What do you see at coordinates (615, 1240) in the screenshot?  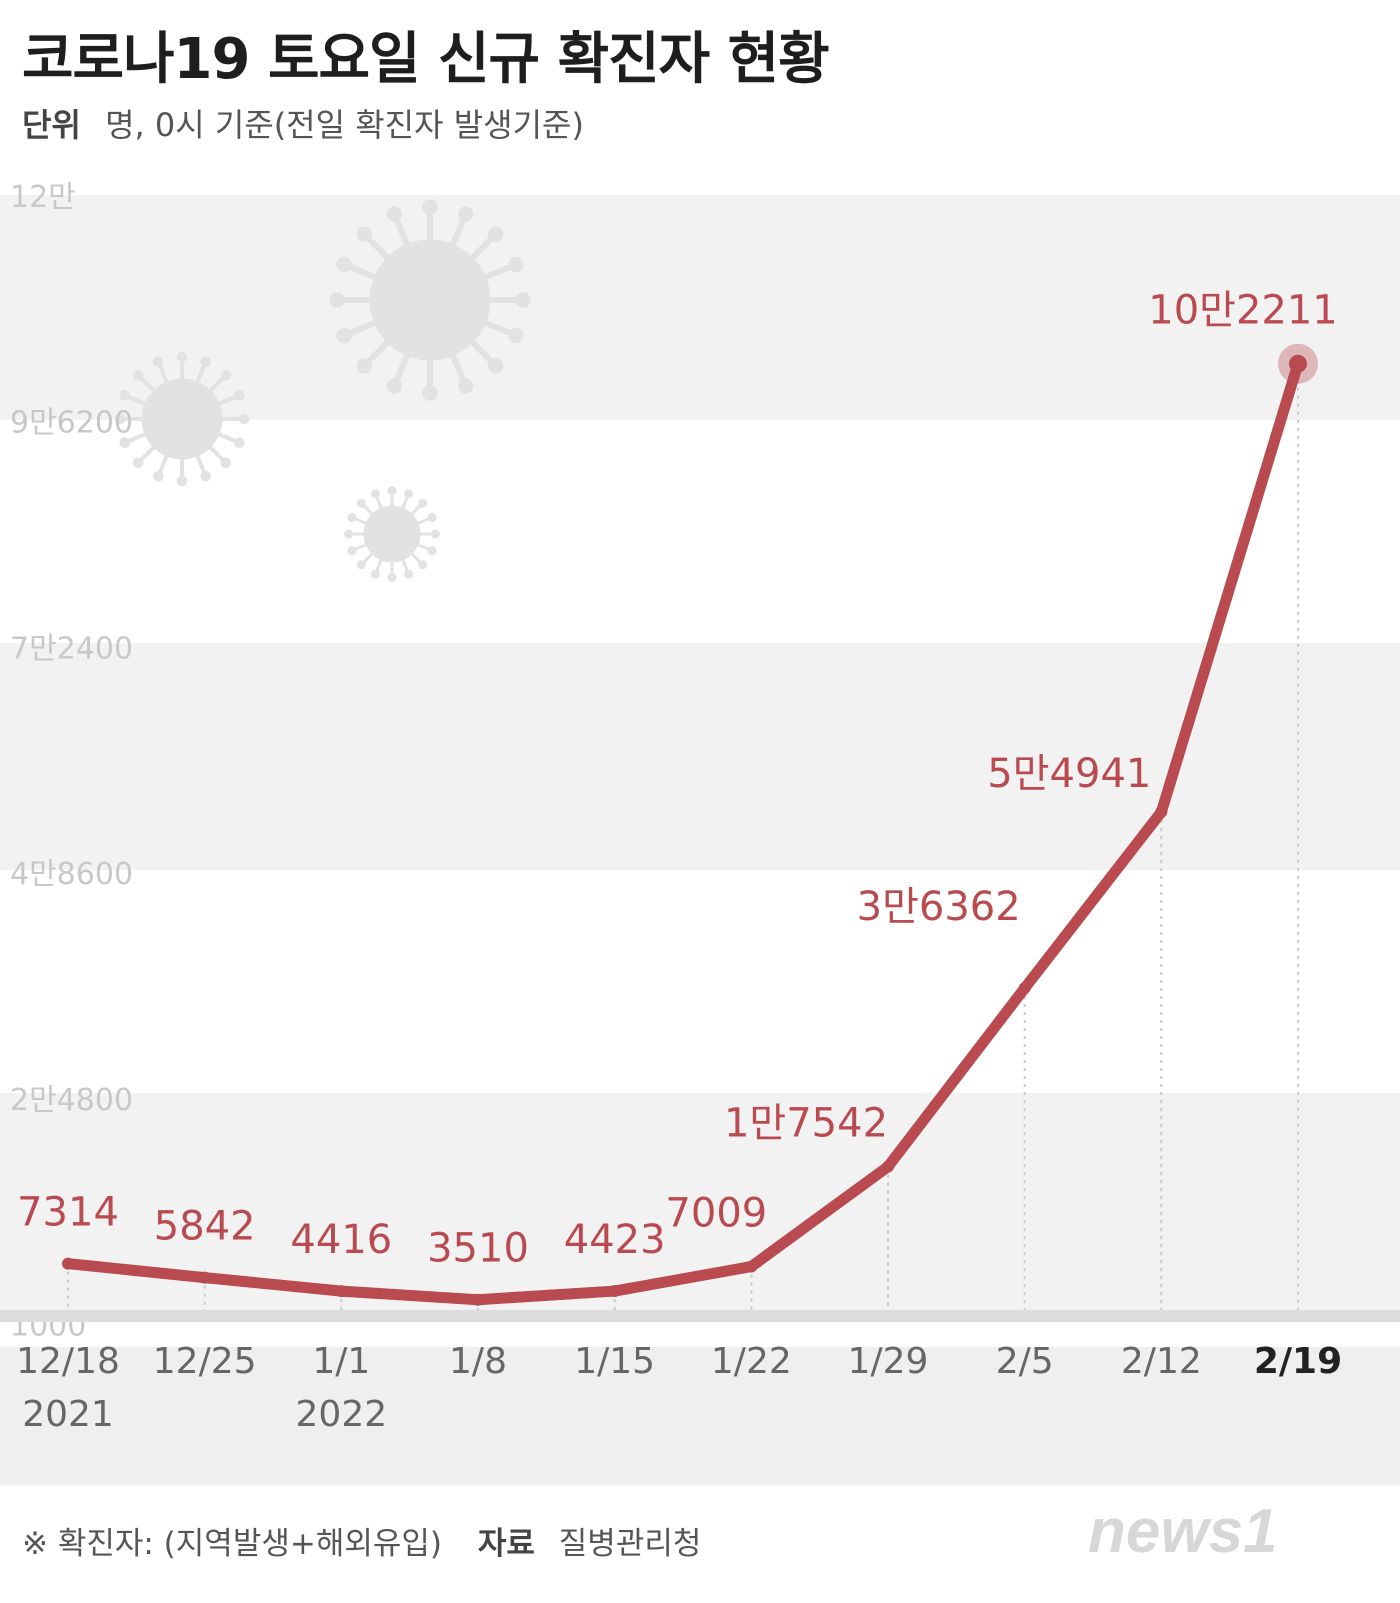 I see `data-label: 4423` at bounding box center [615, 1240].